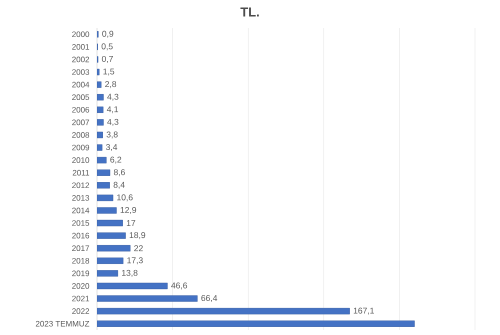 This screenshot has width=500, height=335. What do you see at coordinates (249, 12) in the screenshot?
I see `chart-title: TL.` at bounding box center [249, 12].